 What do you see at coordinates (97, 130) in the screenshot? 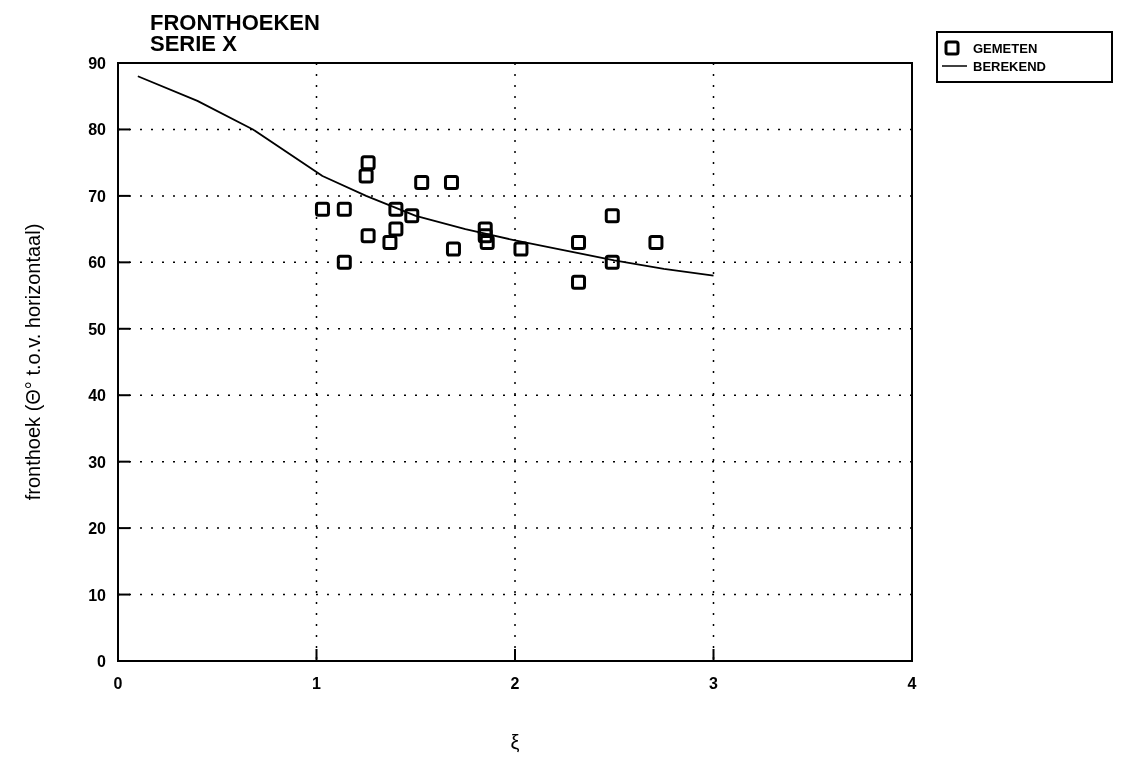
I see `y-tick-label: 80` at bounding box center [97, 130].